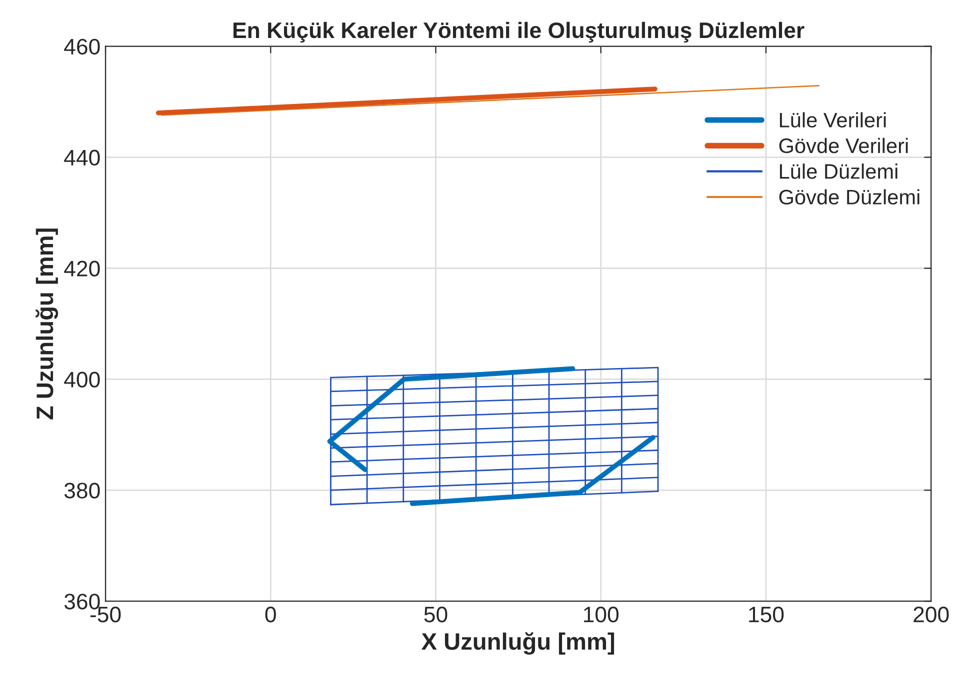  I want to click on y-tick-label: 440, so click(82, 158).